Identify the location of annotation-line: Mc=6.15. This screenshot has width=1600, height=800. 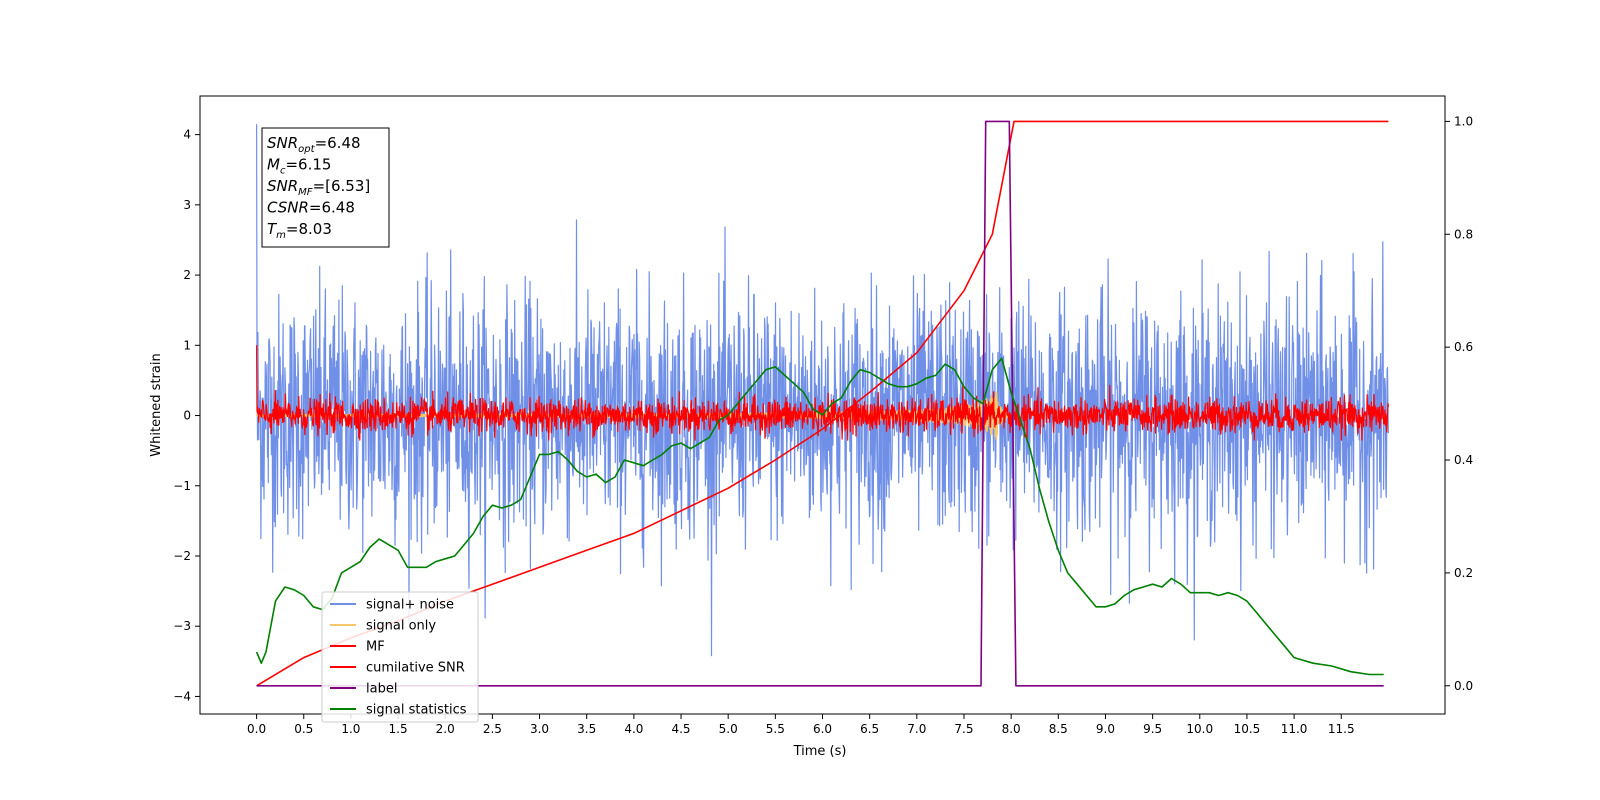
(299, 166).